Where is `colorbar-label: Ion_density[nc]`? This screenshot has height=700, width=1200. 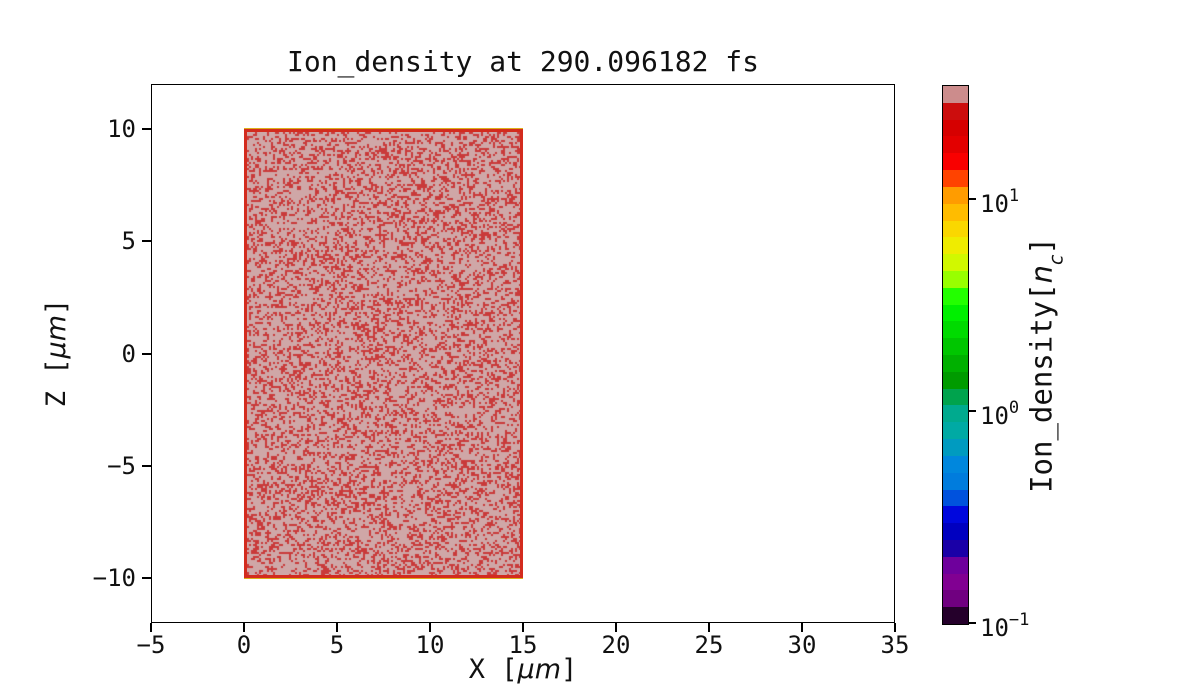 colorbar-label: Ion_density[nc] is located at coordinates (1047, 365).